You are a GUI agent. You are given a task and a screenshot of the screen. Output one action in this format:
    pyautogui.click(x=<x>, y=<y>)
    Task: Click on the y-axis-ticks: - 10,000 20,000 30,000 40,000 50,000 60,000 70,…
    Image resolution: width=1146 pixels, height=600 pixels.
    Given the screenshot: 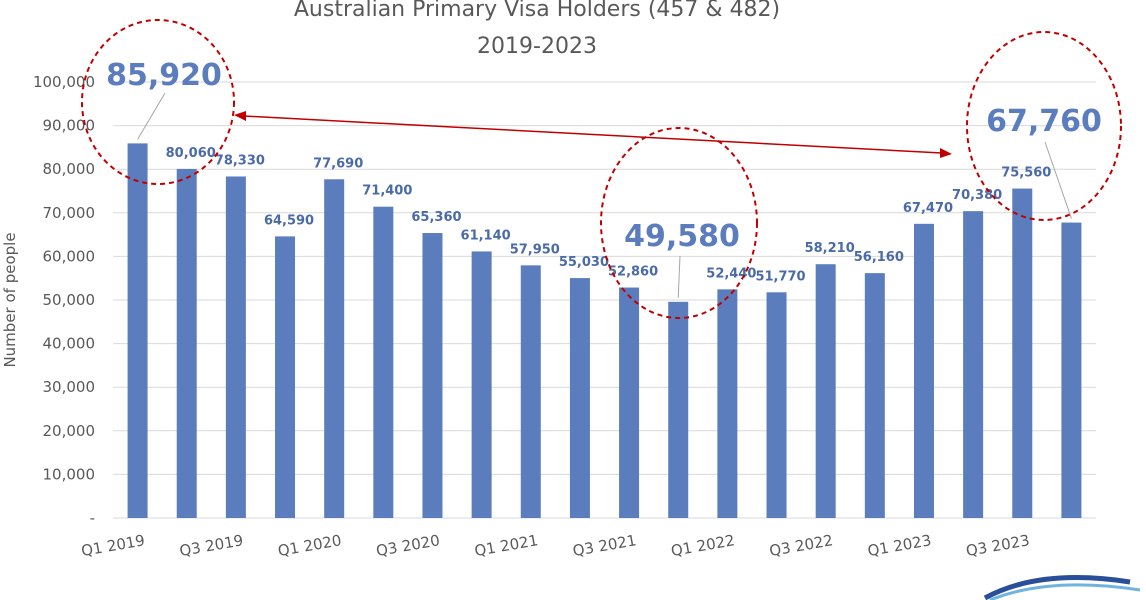 What is the action you would take?
    pyautogui.click(x=64, y=300)
    